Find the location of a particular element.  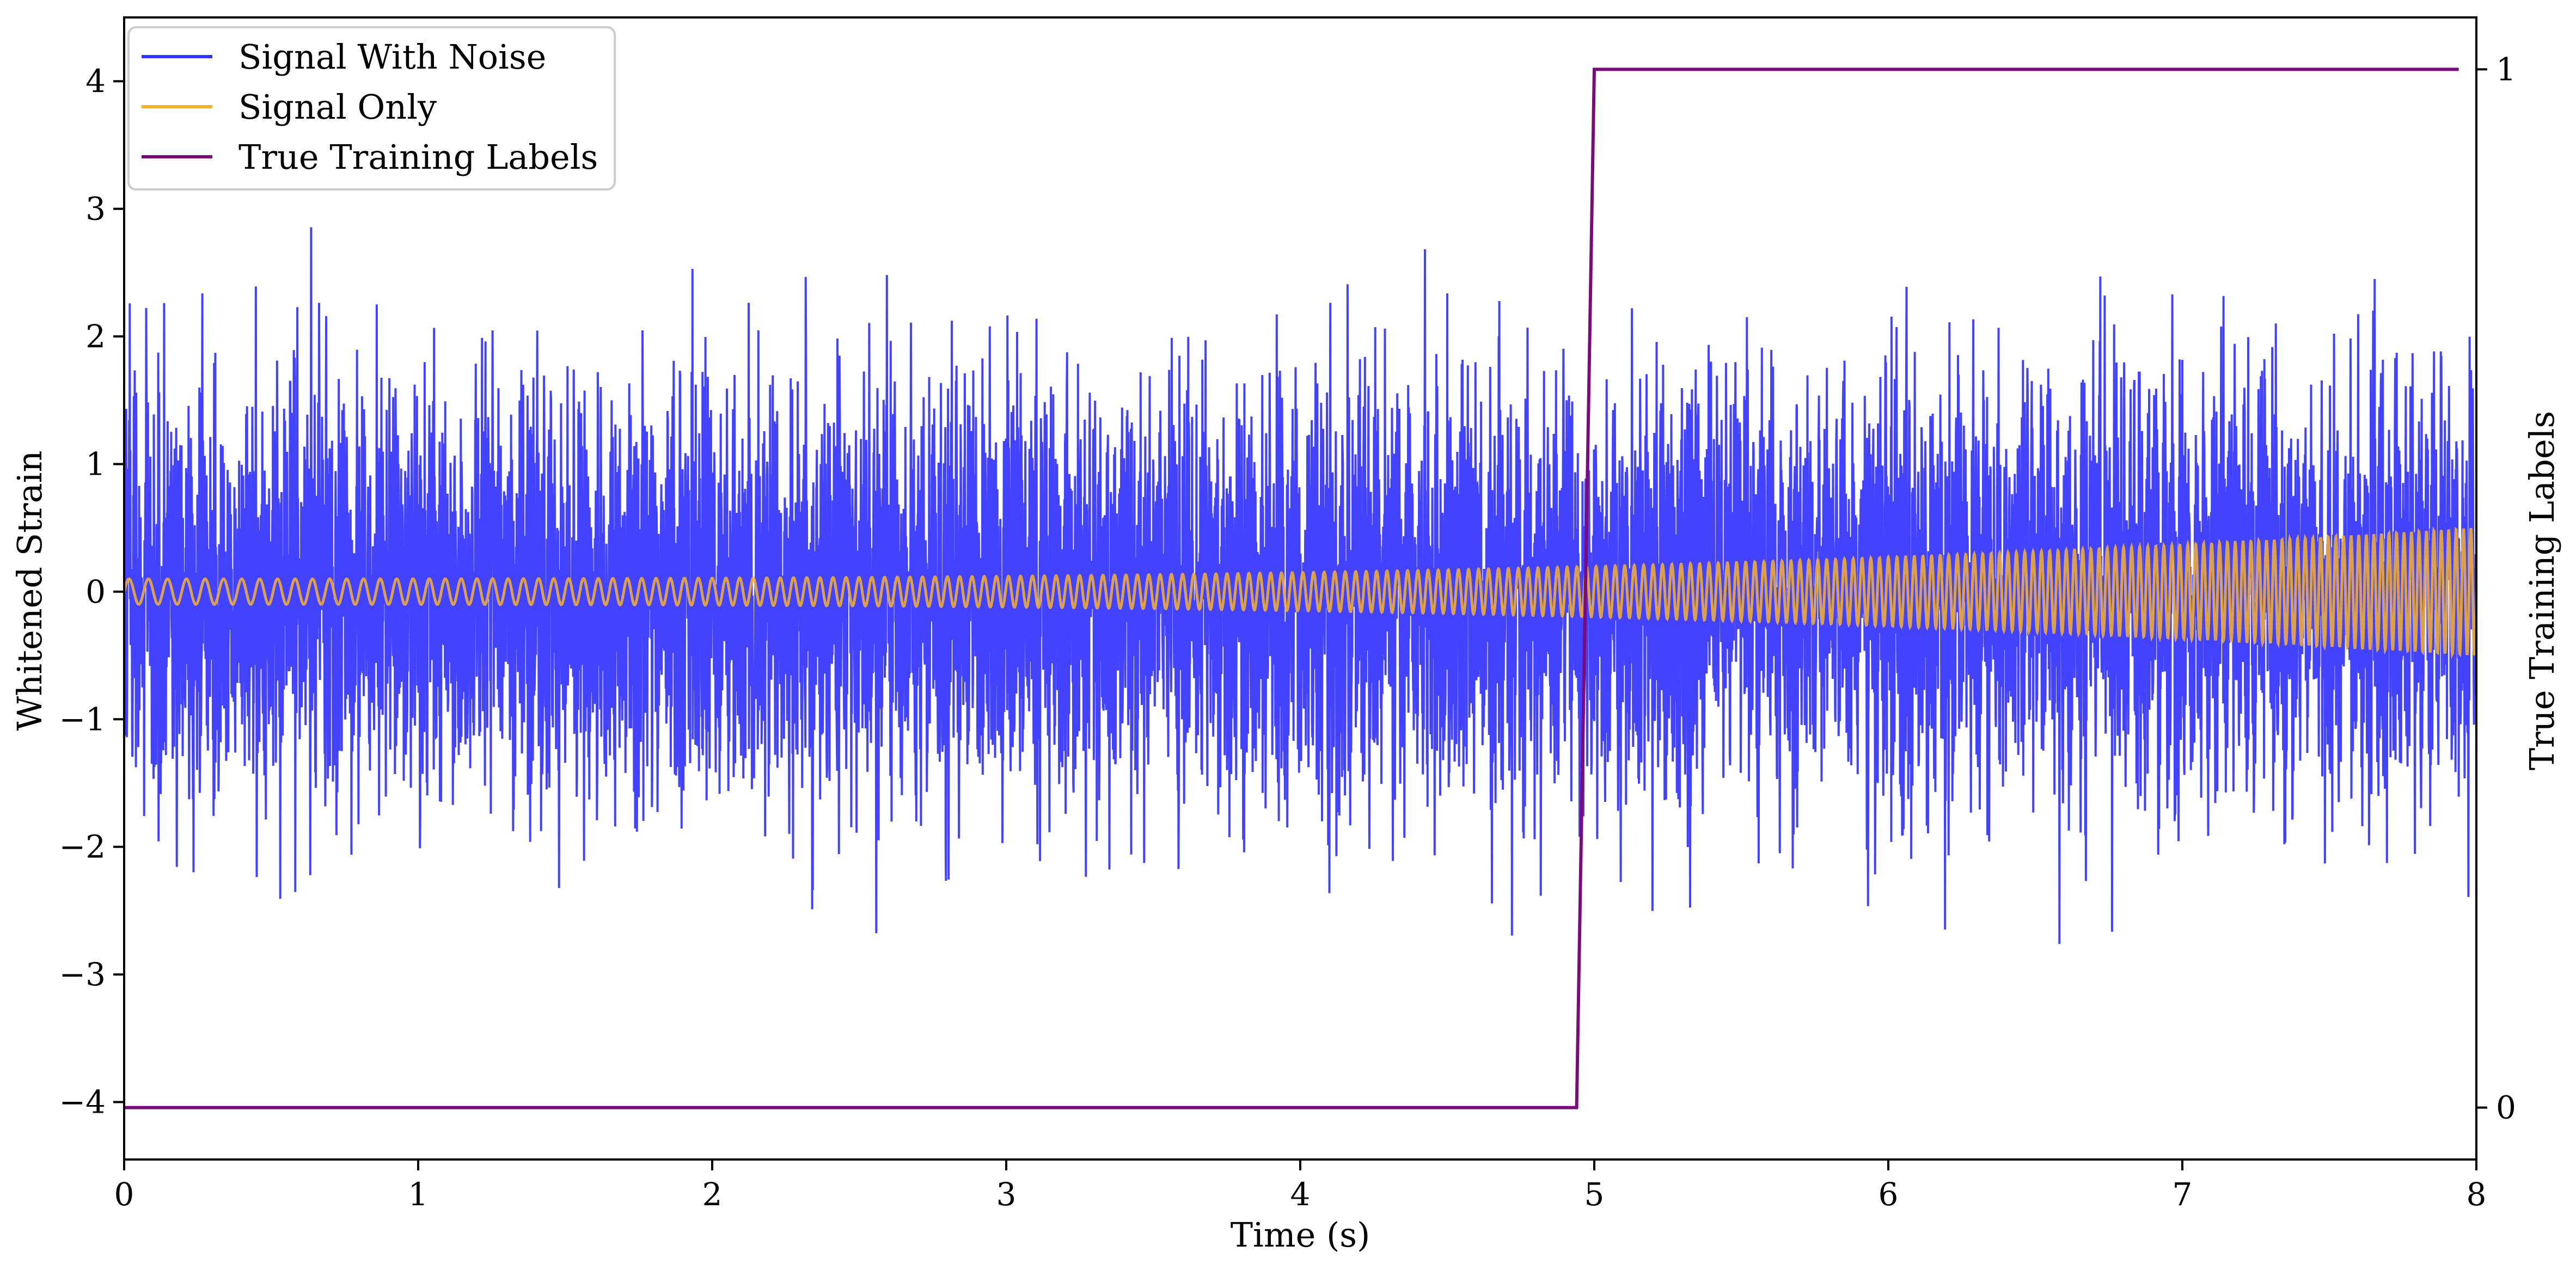

x-axis-ticks: 0 1 2 3 4 5 6 7 8 is located at coordinates (1300, 1186).